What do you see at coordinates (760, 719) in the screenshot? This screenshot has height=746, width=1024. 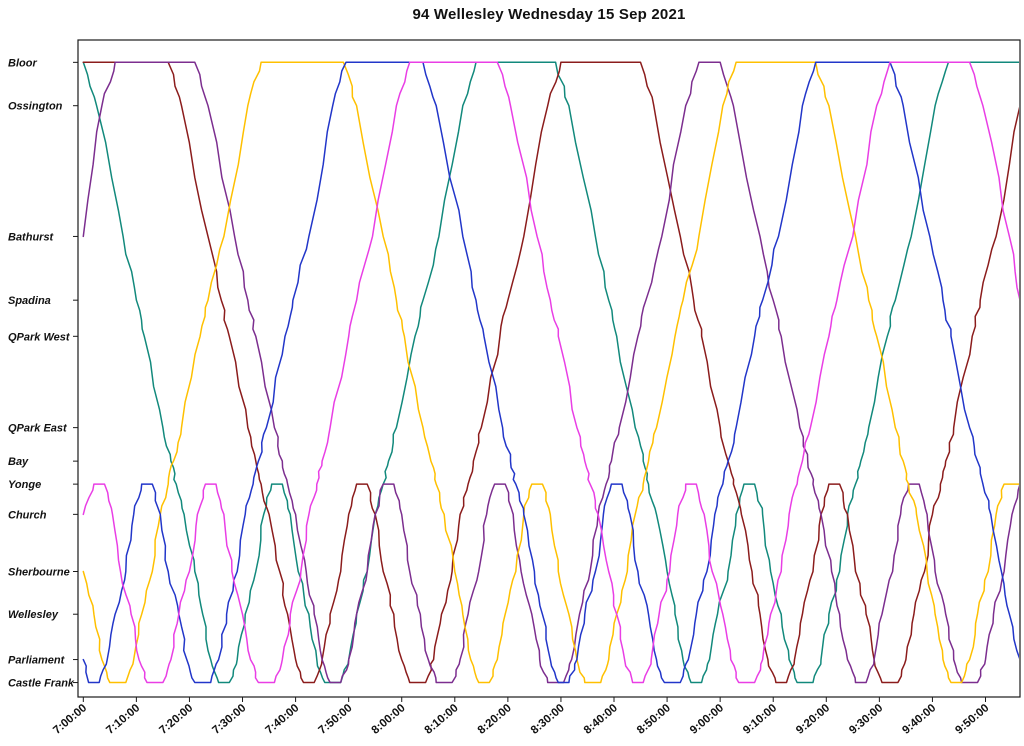 I see `x-tick-label: 9:10:00` at bounding box center [760, 719].